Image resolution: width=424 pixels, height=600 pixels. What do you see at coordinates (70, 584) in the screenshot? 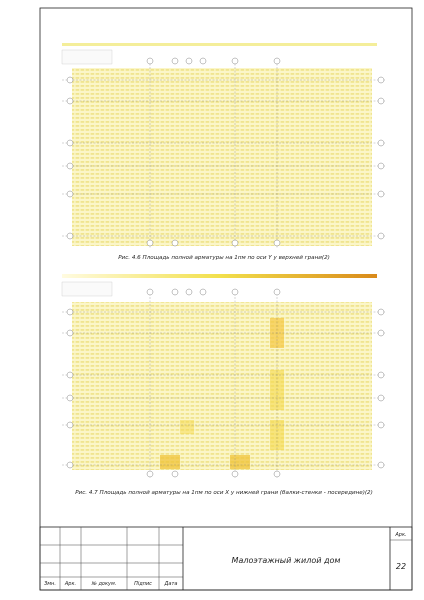
I see `column-header: Арк.` at bounding box center [70, 584].